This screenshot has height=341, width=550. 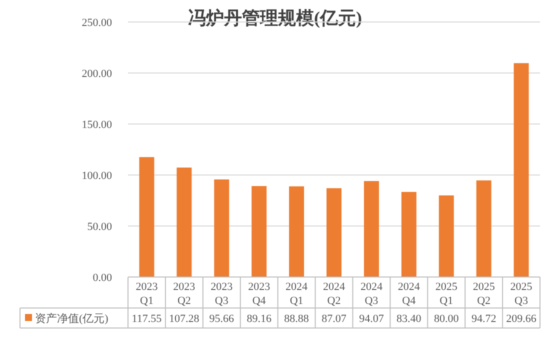 What do you see at coordinates (99, 227) in the screenshot?
I see `y-tick-label: 50.00` at bounding box center [99, 227].